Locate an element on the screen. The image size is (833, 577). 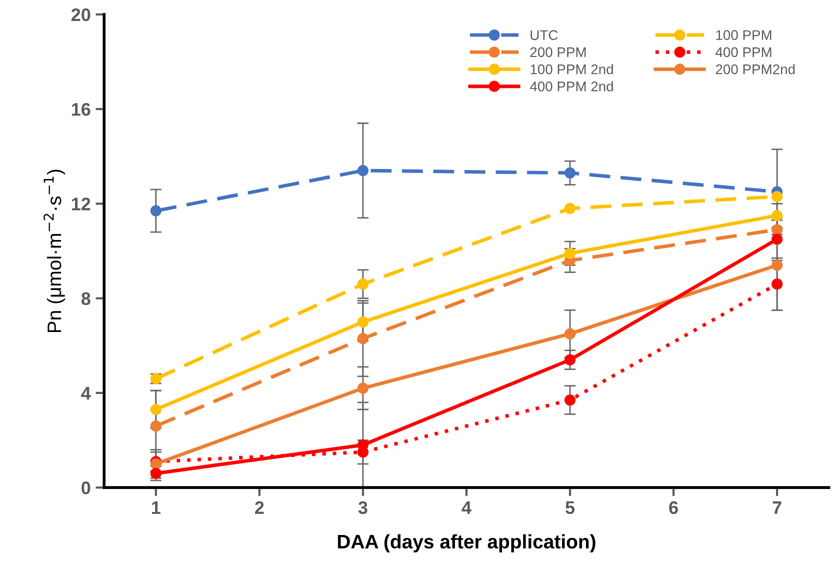
x-tick-label: 2 is located at coordinates (259, 507).